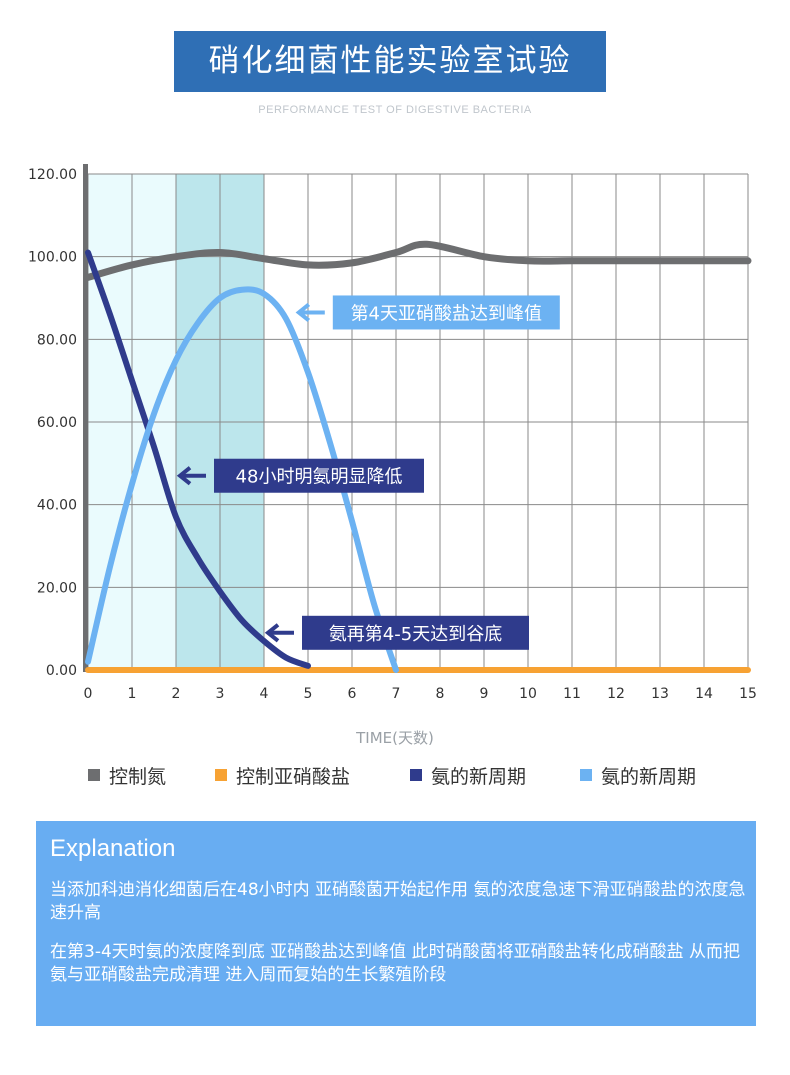 The image size is (790, 1075). I want to click on explanation-title: Explanation, so click(113, 848).